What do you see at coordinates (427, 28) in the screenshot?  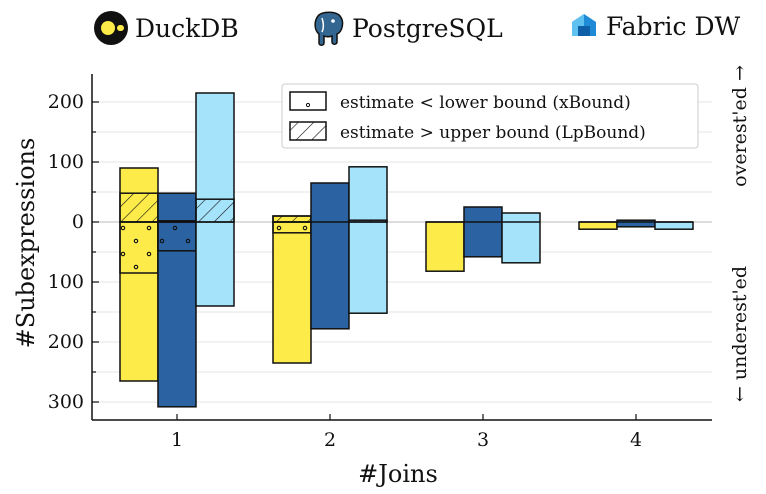 I see `legend-label-postgres: PostgreSQL` at bounding box center [427, 28].